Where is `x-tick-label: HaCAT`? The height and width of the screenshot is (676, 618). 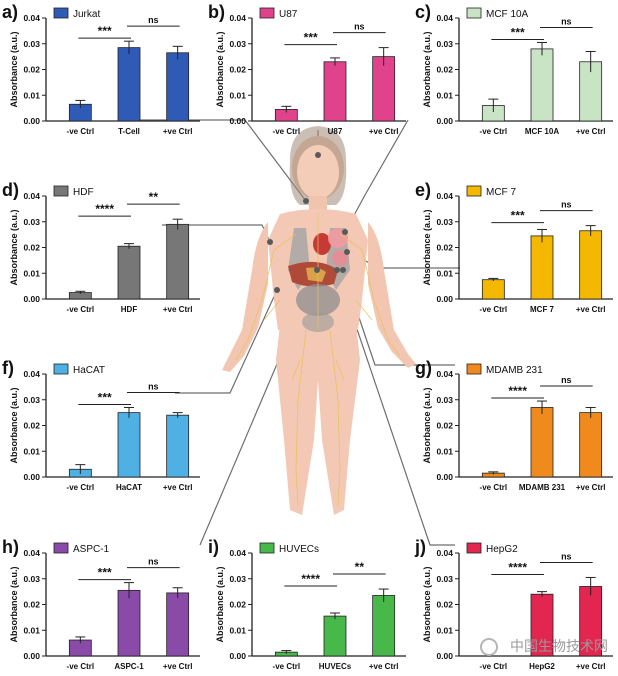 x-tick-label: HaCAT is located at coordinates (129, 487).